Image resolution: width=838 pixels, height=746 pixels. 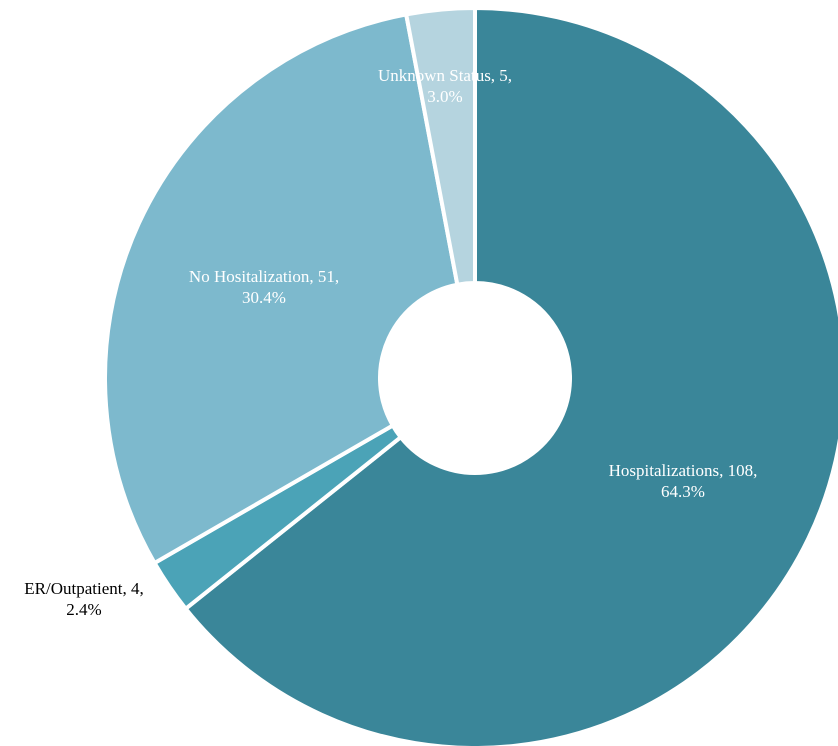 What do you see at coordinates (440, 146) in the screenshot?
I see `slice-unknown-status` at bounding box center [440, 146].